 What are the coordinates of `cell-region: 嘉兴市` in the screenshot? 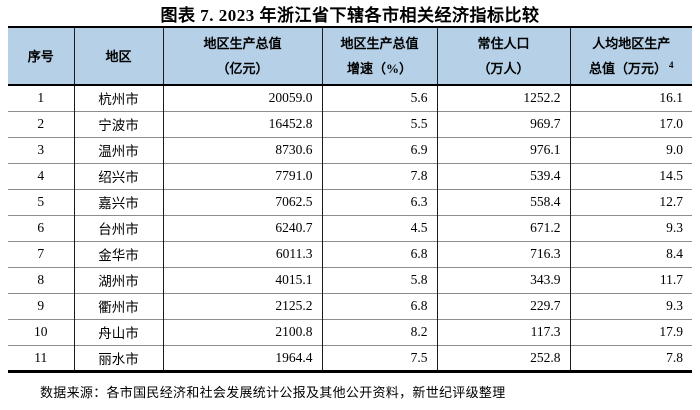 It's located at (118, 201).